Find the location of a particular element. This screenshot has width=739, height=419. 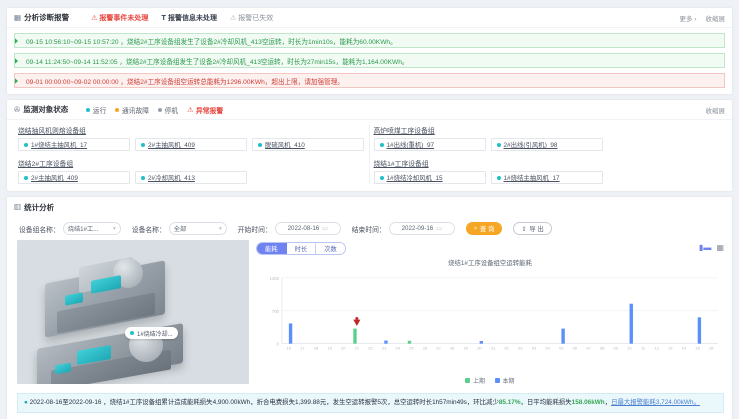

warning-triangle-icon: ⚠ is located at coordinates (190, 110).